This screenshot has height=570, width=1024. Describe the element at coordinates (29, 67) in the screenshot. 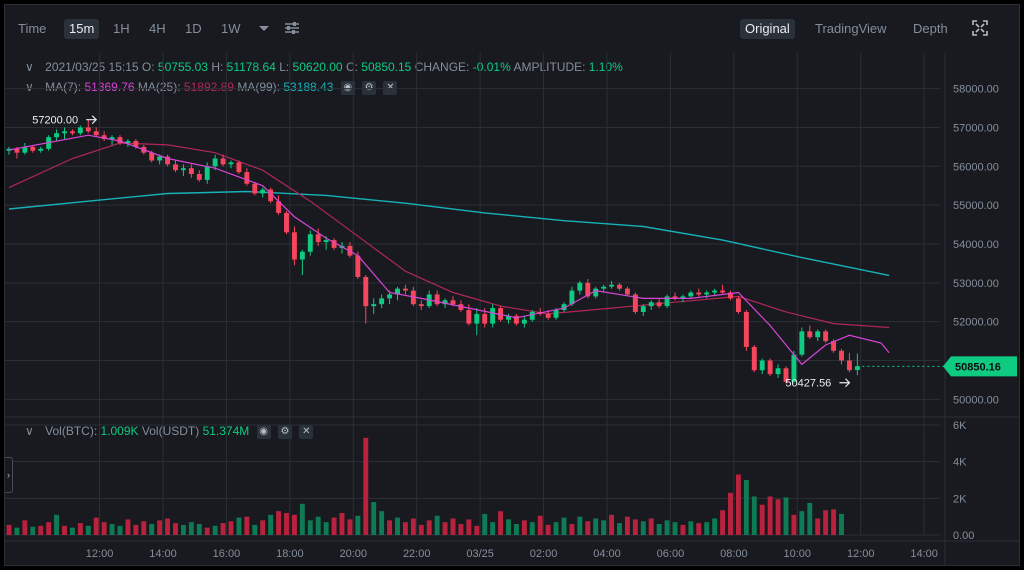

I see `collapse-ohlc-icon: ∨` at that location.